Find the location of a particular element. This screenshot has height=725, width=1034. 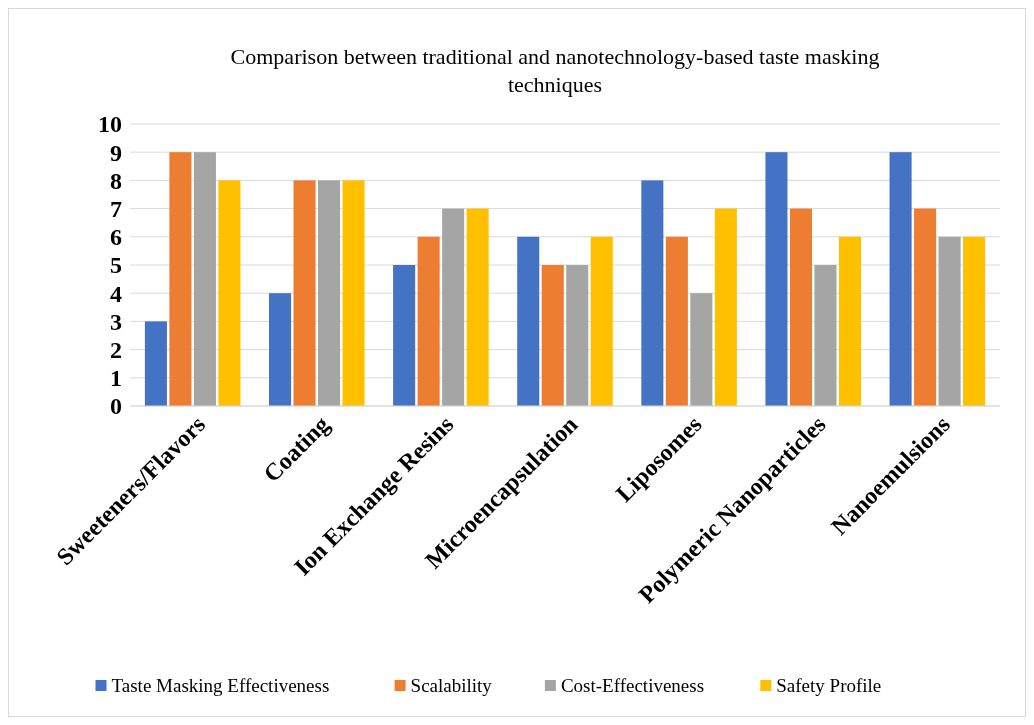

y-tick-label: 9 is located at coordinates (116, 152).